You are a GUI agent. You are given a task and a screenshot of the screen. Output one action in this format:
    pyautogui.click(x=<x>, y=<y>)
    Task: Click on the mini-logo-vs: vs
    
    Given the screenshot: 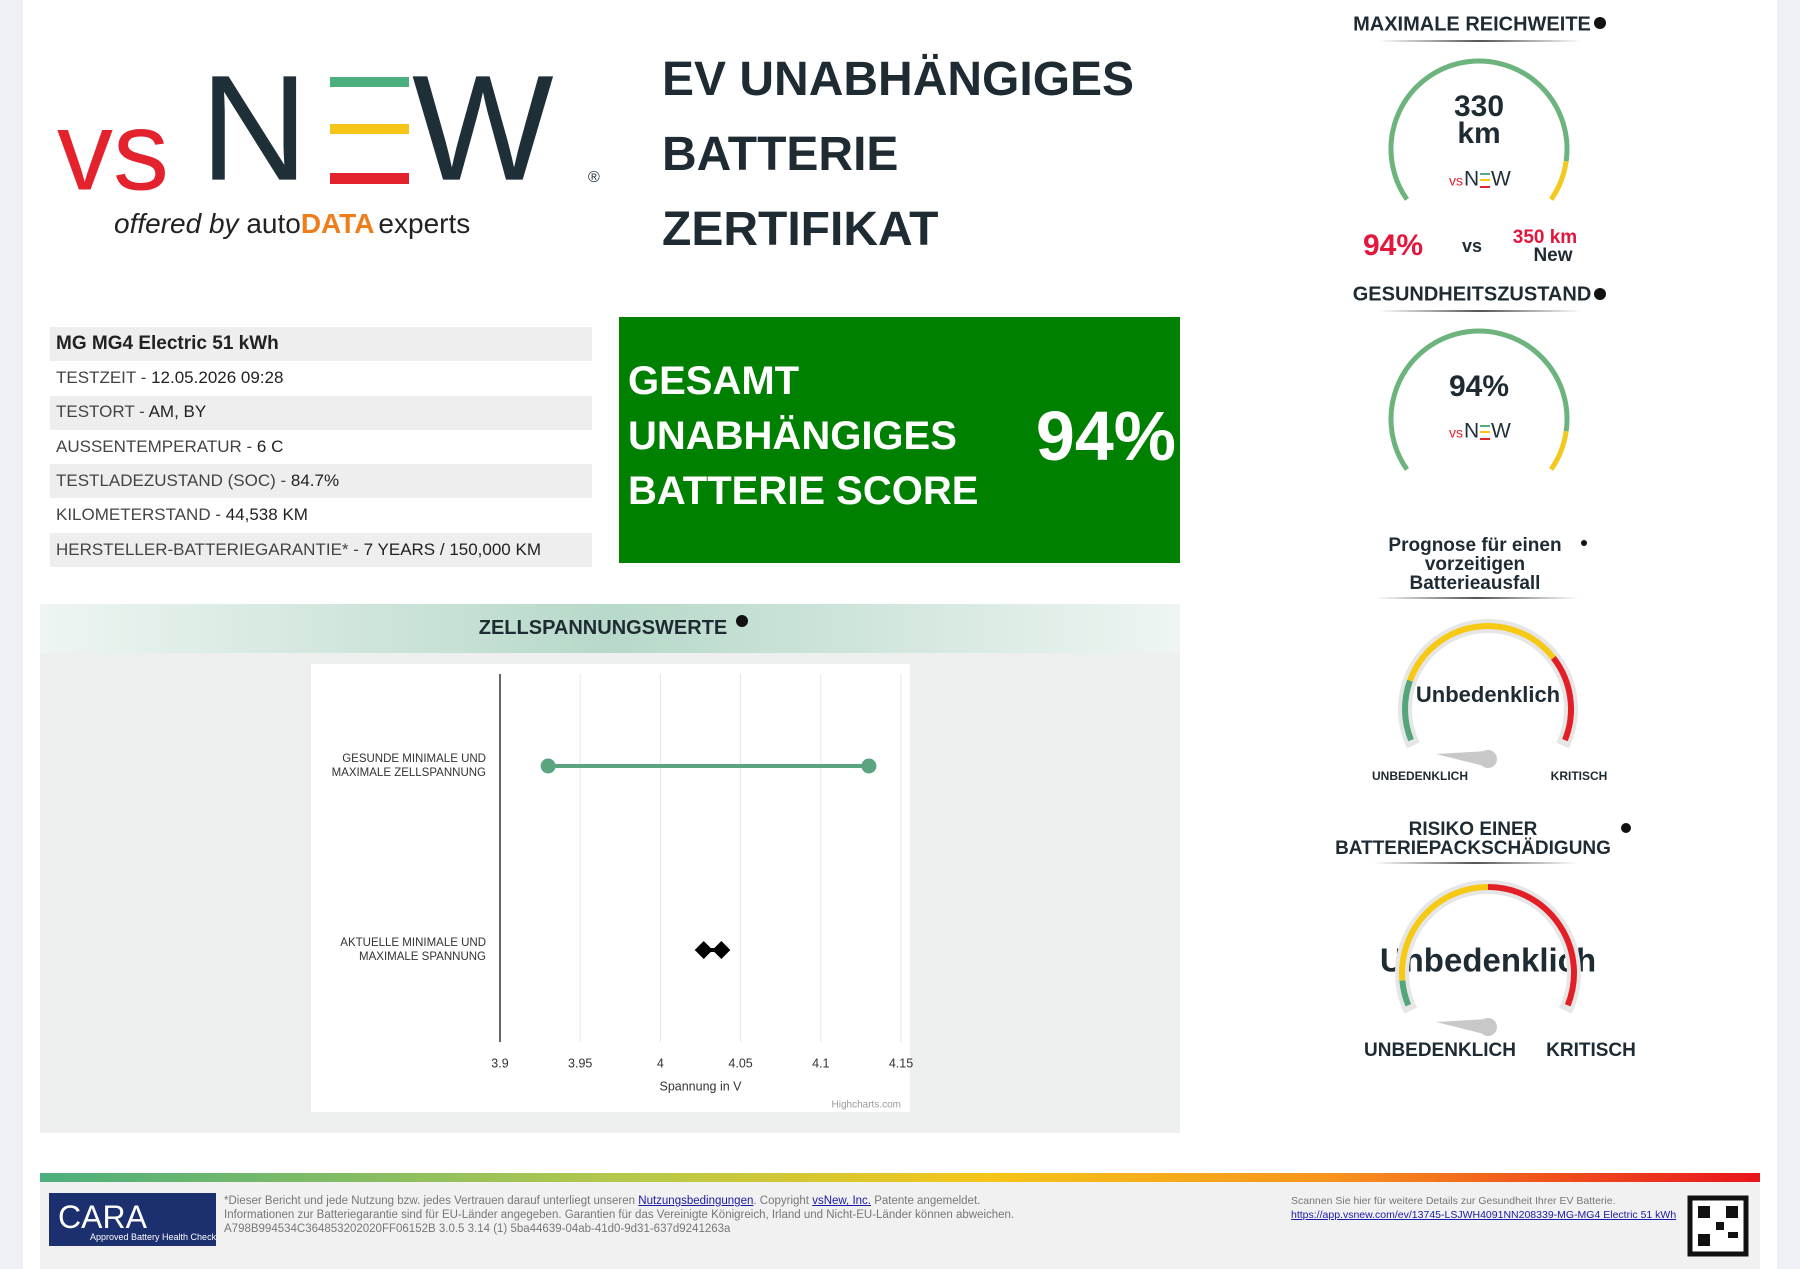 What is the action you would take?
    pyautogui.click(x=1456, y=181)
    